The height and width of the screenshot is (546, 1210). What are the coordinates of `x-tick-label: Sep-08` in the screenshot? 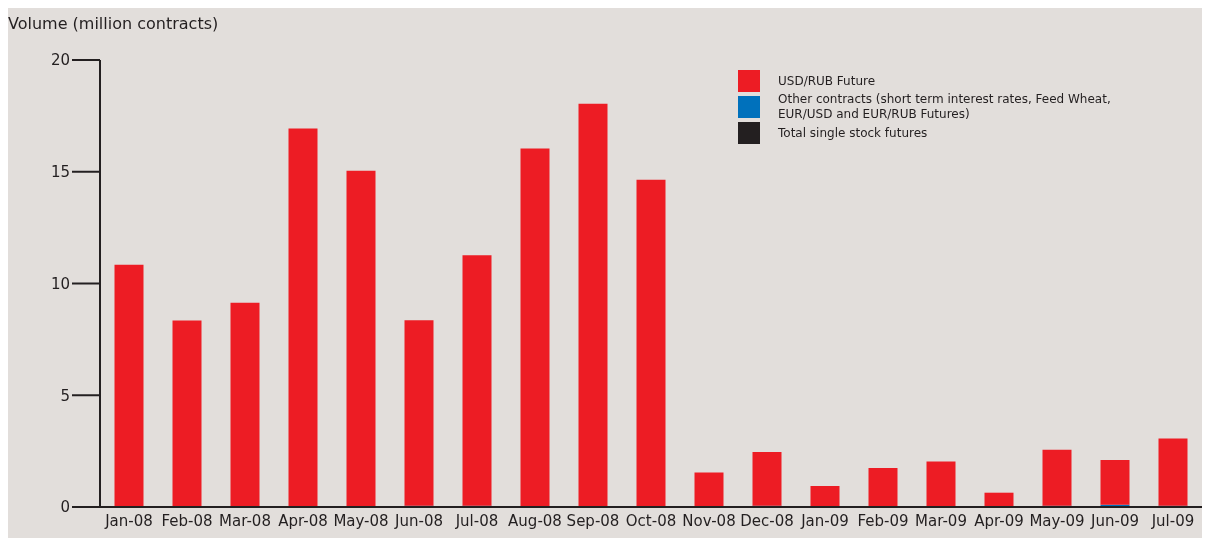 It's located at (593, 520).